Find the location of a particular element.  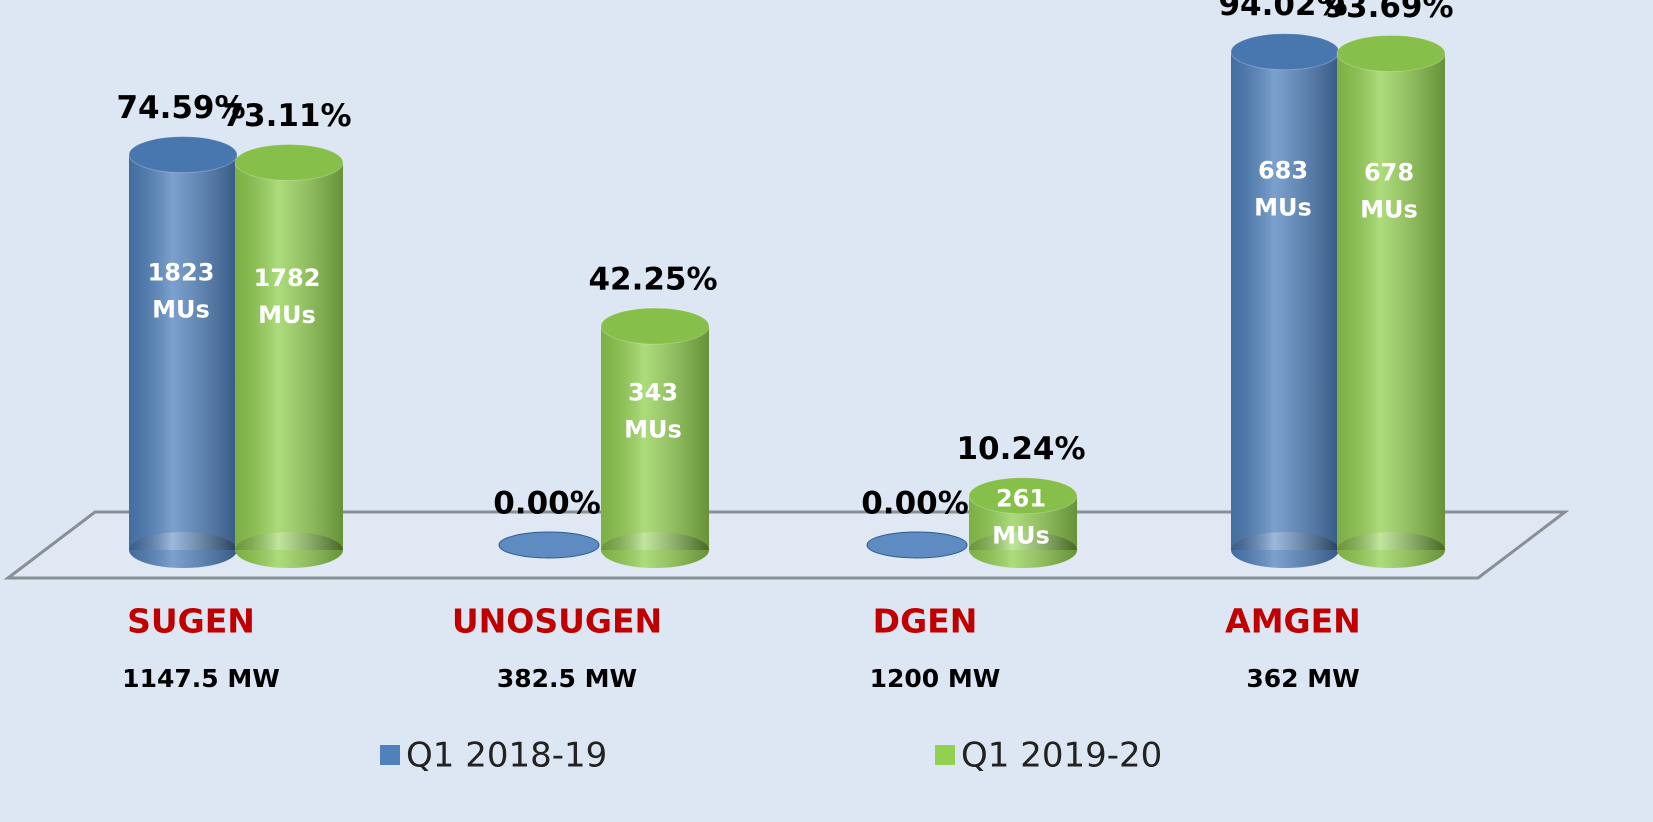

energy-label: 1823 is located at coordinates (181, 272).